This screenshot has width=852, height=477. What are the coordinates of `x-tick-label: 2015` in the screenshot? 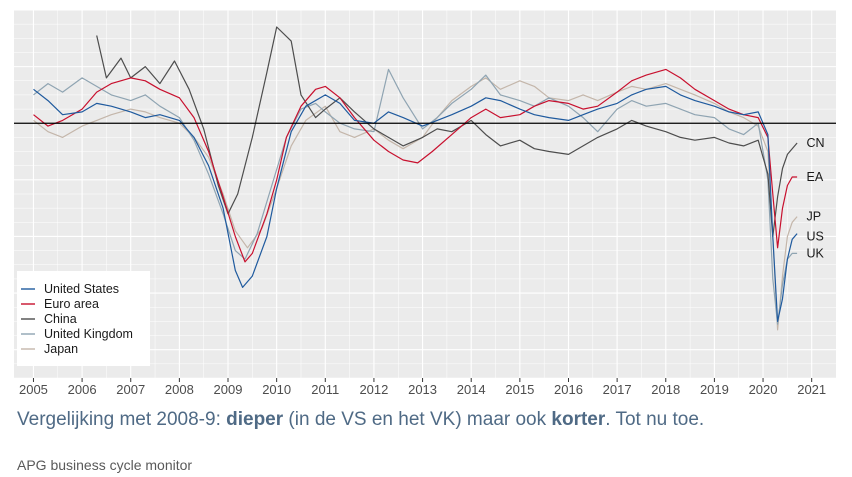 It's located at (519, 389).